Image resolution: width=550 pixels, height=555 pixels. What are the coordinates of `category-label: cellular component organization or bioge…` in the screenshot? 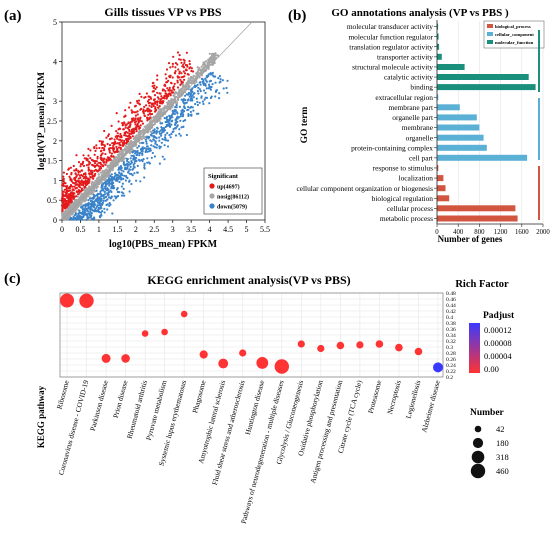 It's located at (364, 188).